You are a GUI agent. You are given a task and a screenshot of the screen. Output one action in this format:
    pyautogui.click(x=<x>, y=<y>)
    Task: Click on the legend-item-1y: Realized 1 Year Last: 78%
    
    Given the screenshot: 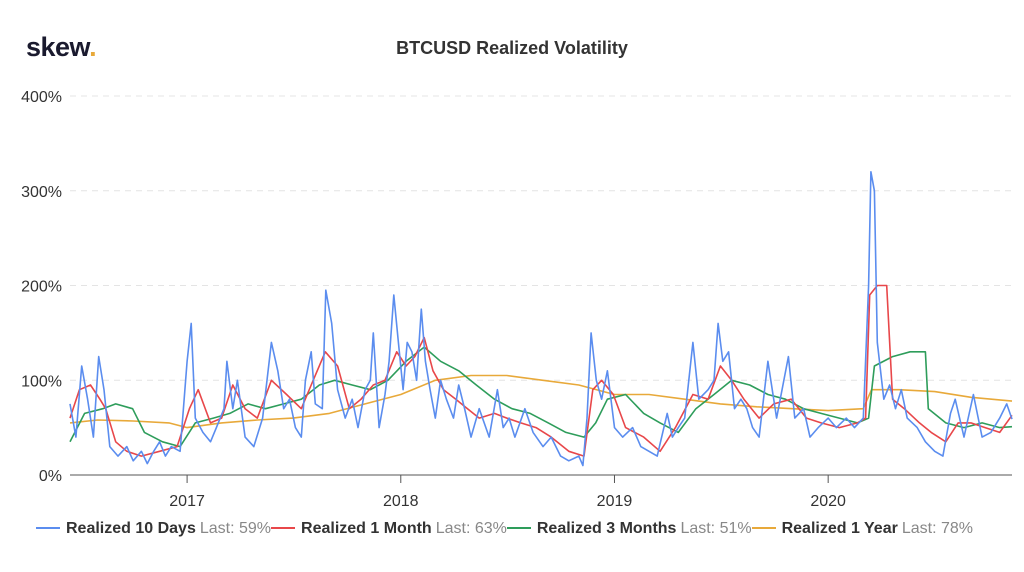 What is the action you would take?
    pyautogui.click(x=862, y=529)
    